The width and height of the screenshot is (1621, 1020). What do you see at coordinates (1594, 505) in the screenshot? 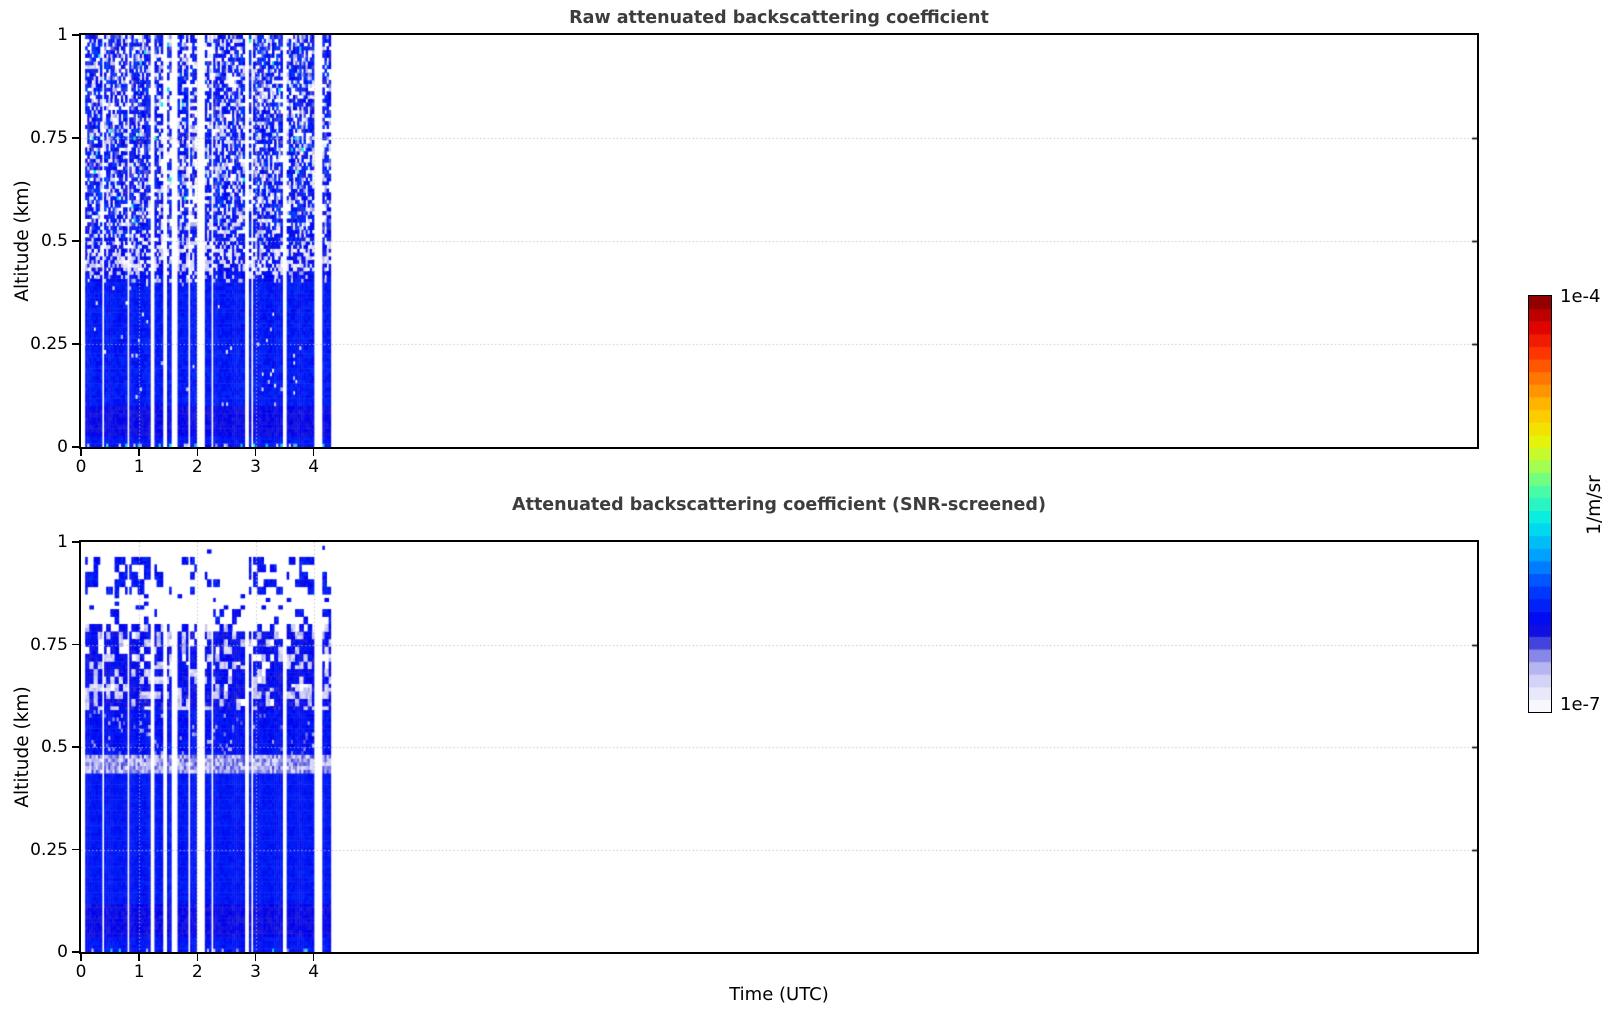
I see `colorbar-unit-label: 1/m/sr` at bounding box center [1594, 505].